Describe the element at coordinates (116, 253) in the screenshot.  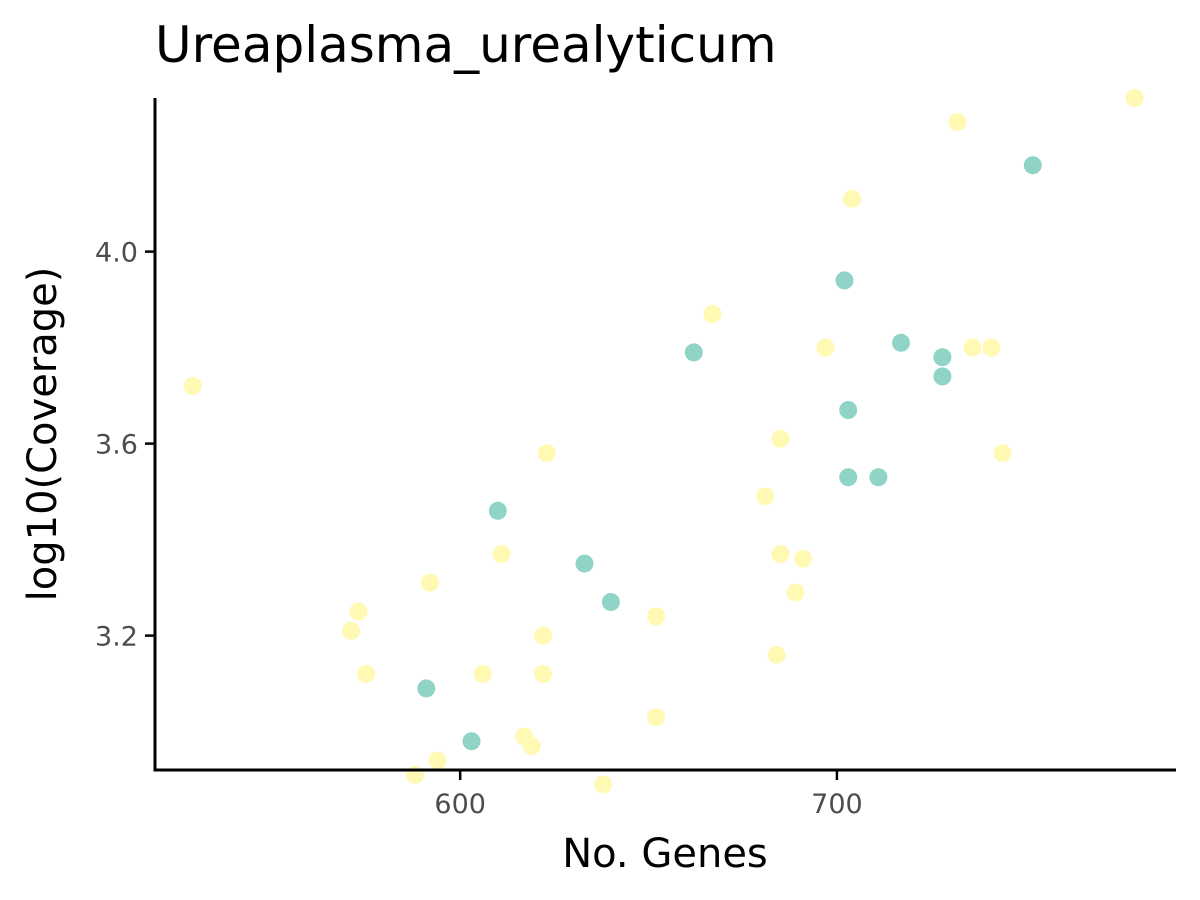
I see `y-tick-label: 4.0` at that location.